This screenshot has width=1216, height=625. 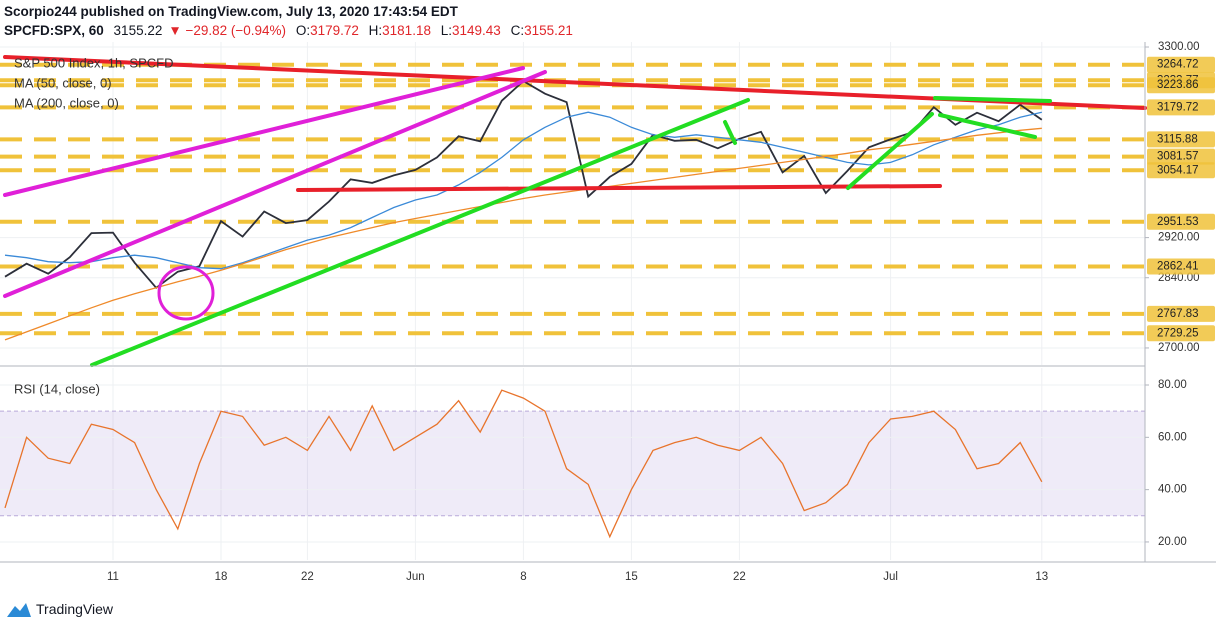 What do you see at coordinates (1178, 314) in the screenshot?
I see `level-label: 2767.83` at bounding box center [1178, 314].